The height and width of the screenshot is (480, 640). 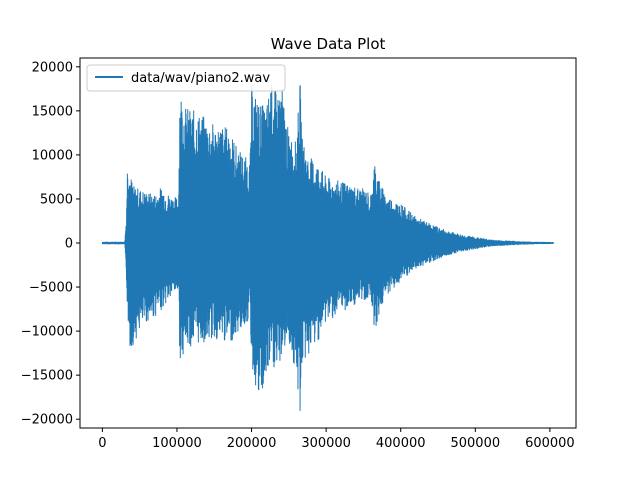 I want to click on legend-label: data/wav/piano2.wav, so click(x=200, y=78).